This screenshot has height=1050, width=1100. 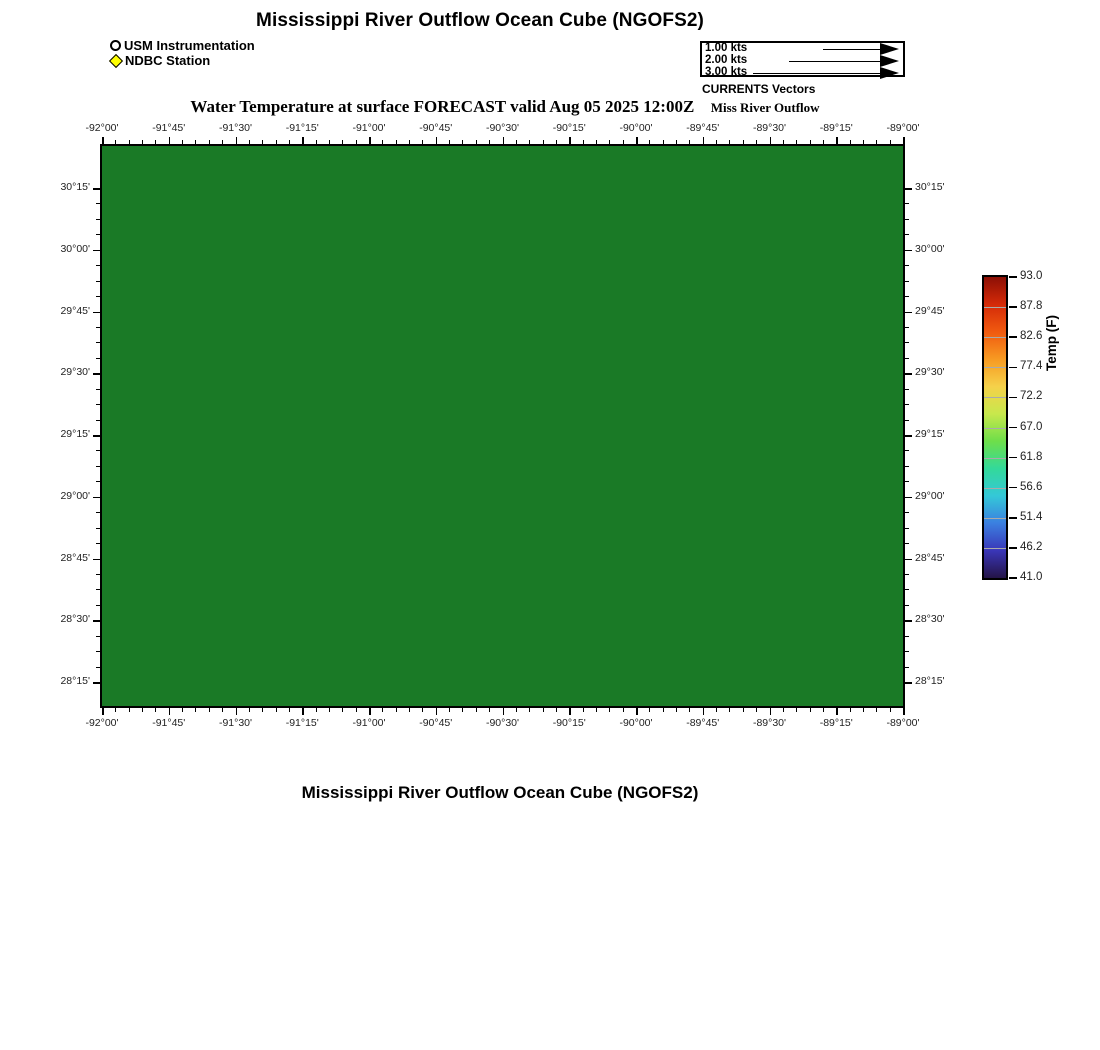 What do you see at coordinates (235, 723) in the screenshot?
I see `axis-tick-label: -91°30'` at bounding box center [235, 723].